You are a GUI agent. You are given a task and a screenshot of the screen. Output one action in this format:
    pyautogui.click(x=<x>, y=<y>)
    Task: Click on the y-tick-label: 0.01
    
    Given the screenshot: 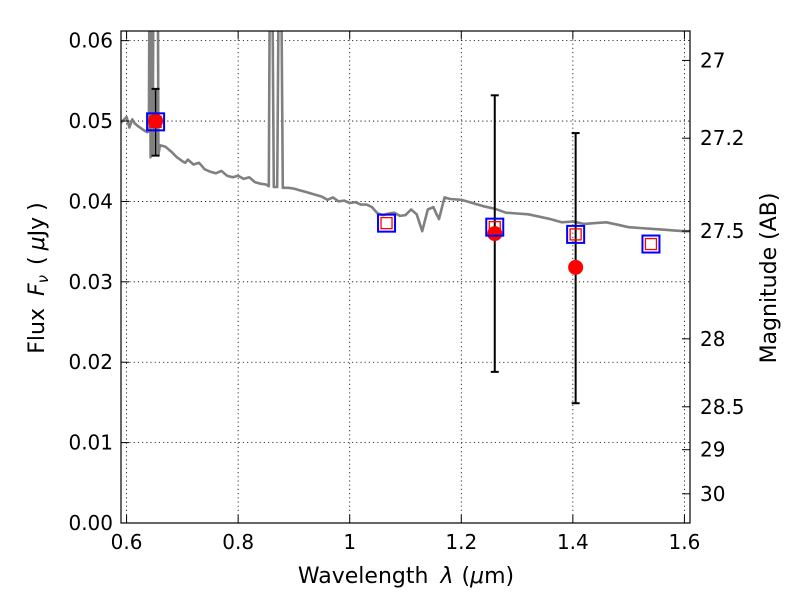 What is the action you would take?
    pyautogui.click(x=90, y=443)
    